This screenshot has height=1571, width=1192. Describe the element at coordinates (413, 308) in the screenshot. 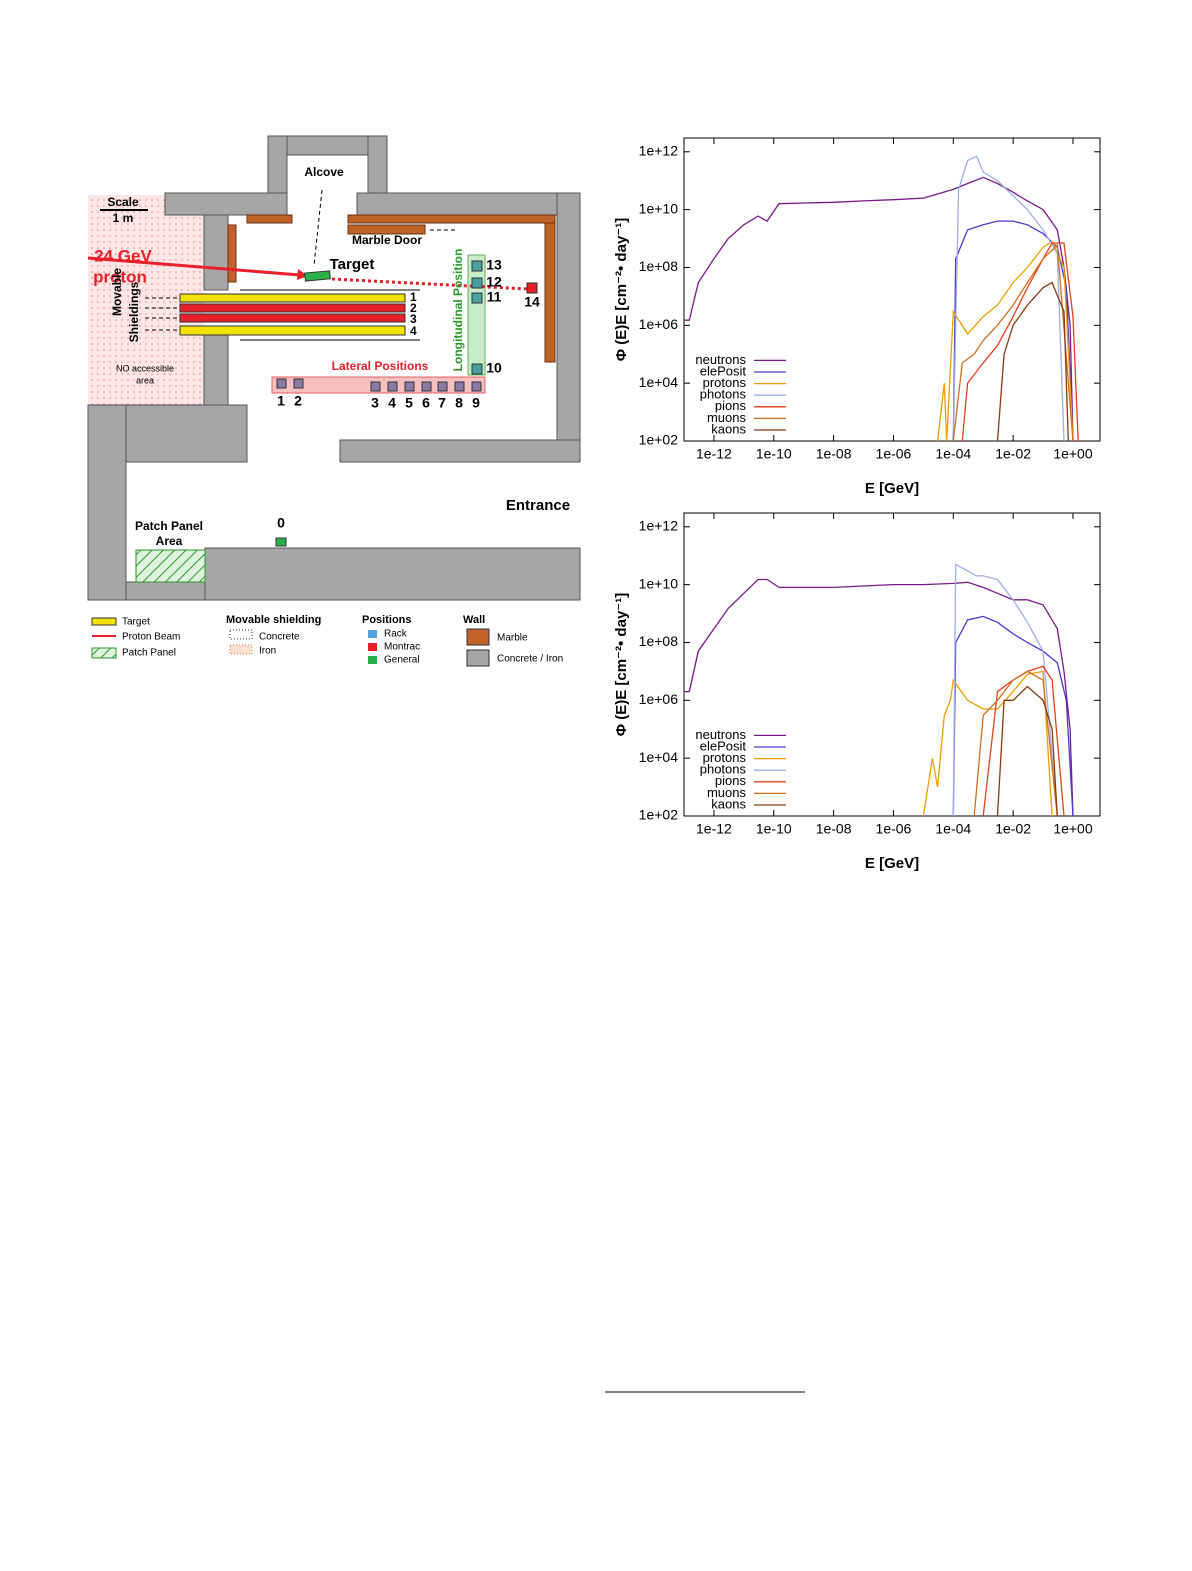

I see `shield-label: 2` at that location.